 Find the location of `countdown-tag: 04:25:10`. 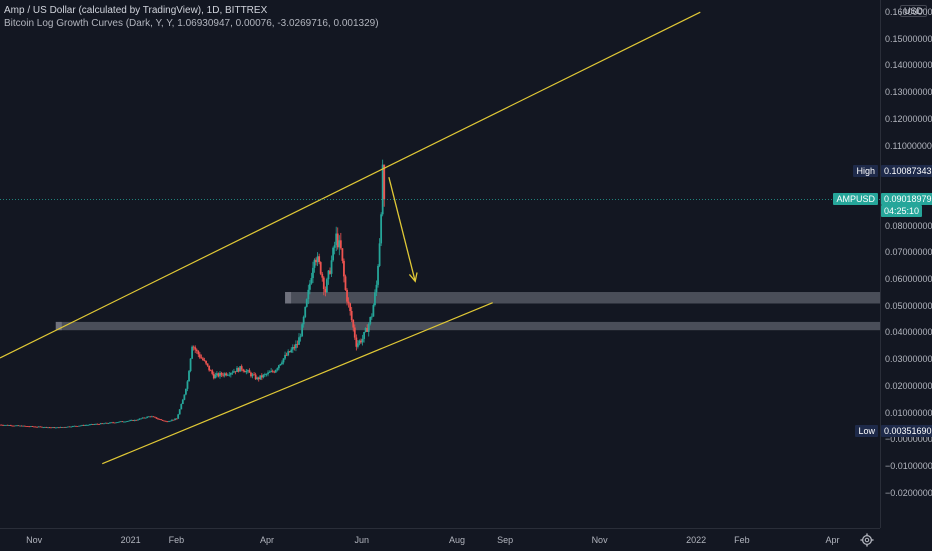

countdown-tag: 04:25:10 is located at coordinates (902, 211).